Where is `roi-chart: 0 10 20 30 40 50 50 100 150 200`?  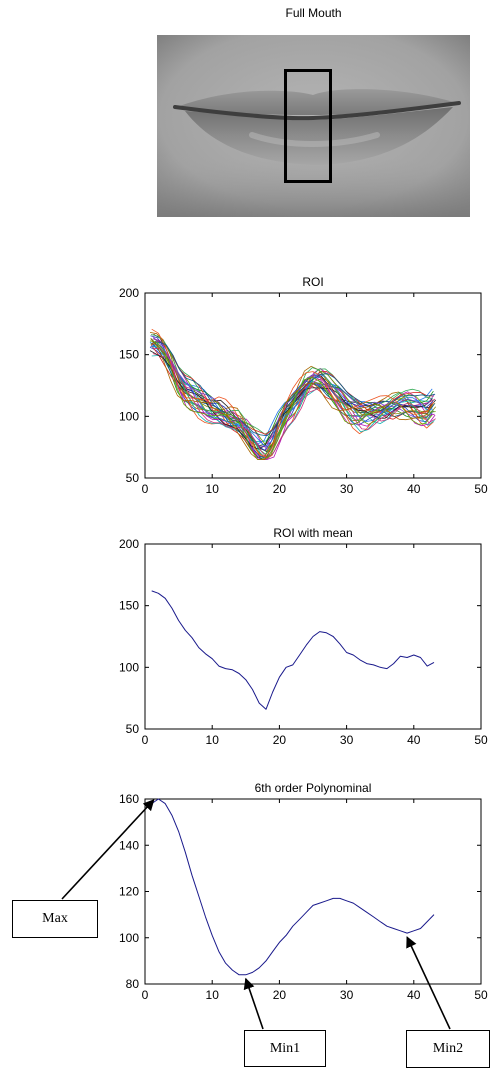 roi-chart: 0 10 20 30 40 50 50 100 150 200 is located at coordinates (303, 391).